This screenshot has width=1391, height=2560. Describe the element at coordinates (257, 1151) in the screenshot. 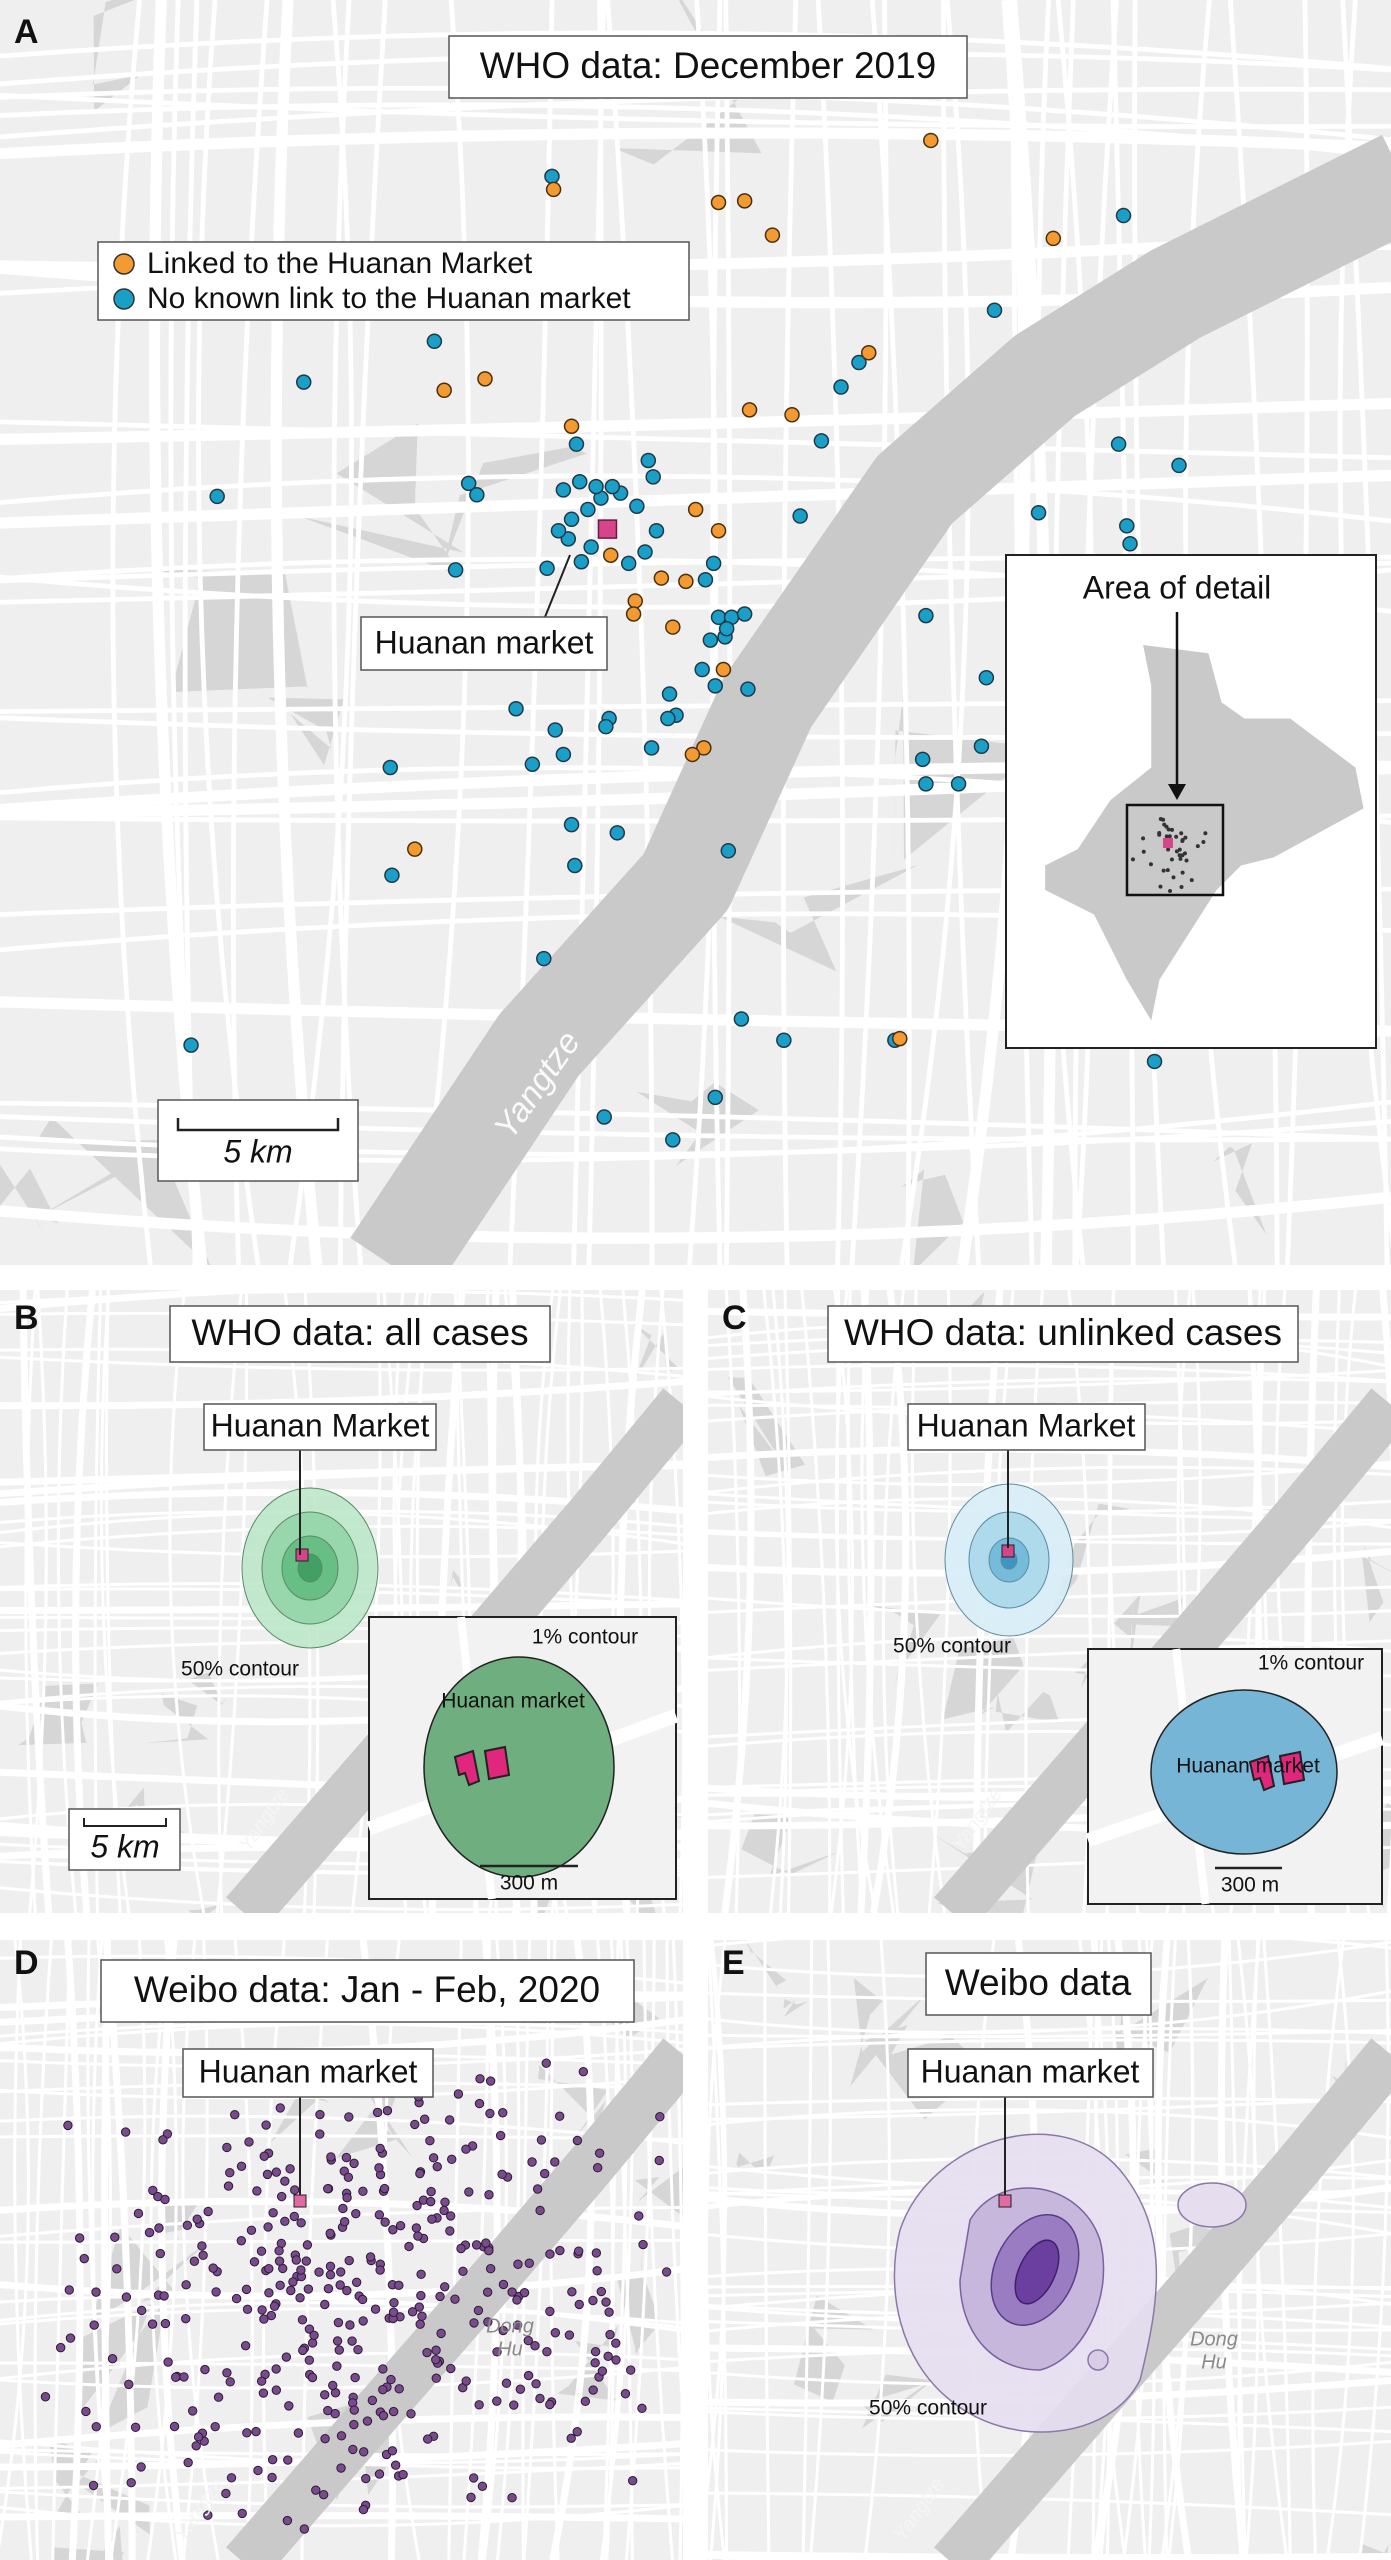

I see `scale-label: 5 km` at that location.